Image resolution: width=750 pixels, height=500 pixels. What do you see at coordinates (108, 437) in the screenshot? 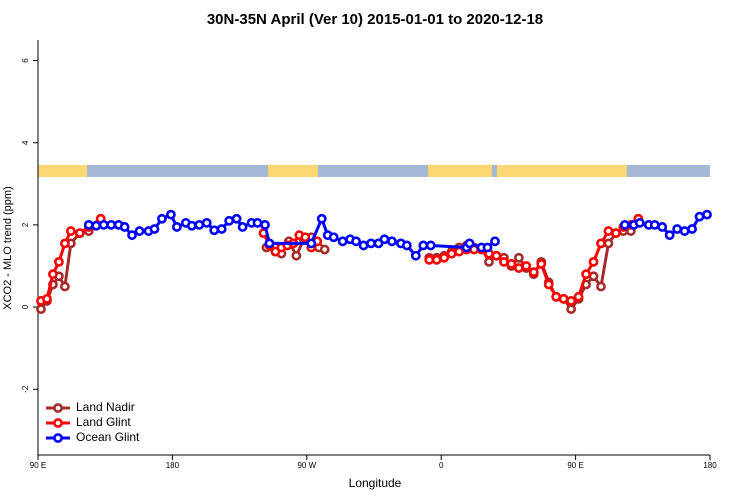
I see `legend-label: Ocean Glint` at bounding box center [108, 437].